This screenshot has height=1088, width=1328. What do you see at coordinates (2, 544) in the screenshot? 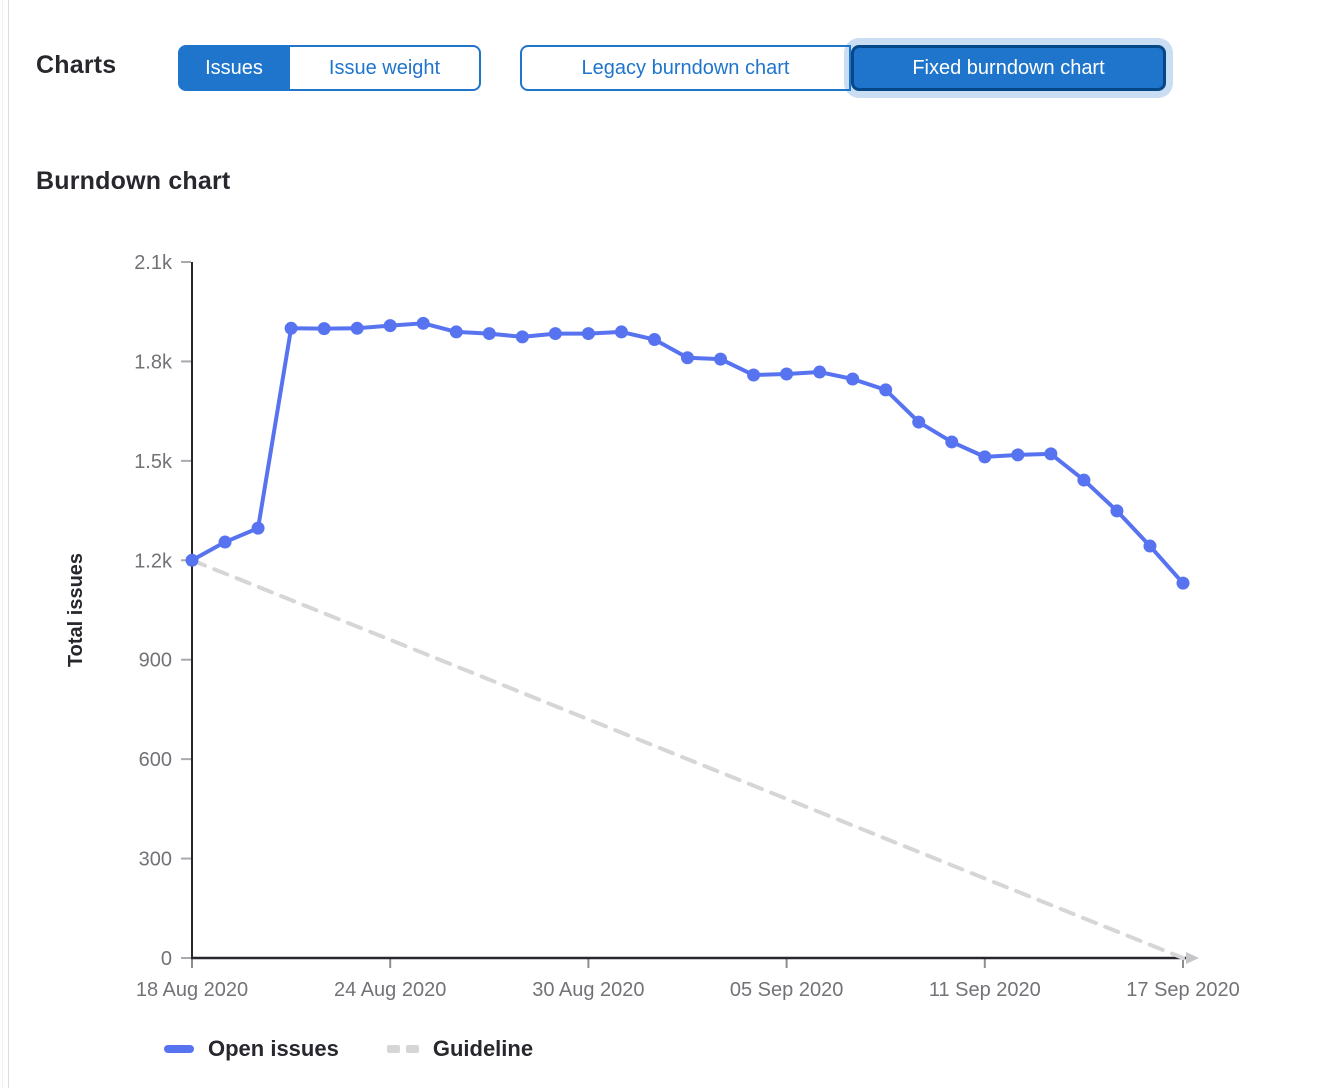
I see `page-left-border-soft` at bounding box center [2, 544].